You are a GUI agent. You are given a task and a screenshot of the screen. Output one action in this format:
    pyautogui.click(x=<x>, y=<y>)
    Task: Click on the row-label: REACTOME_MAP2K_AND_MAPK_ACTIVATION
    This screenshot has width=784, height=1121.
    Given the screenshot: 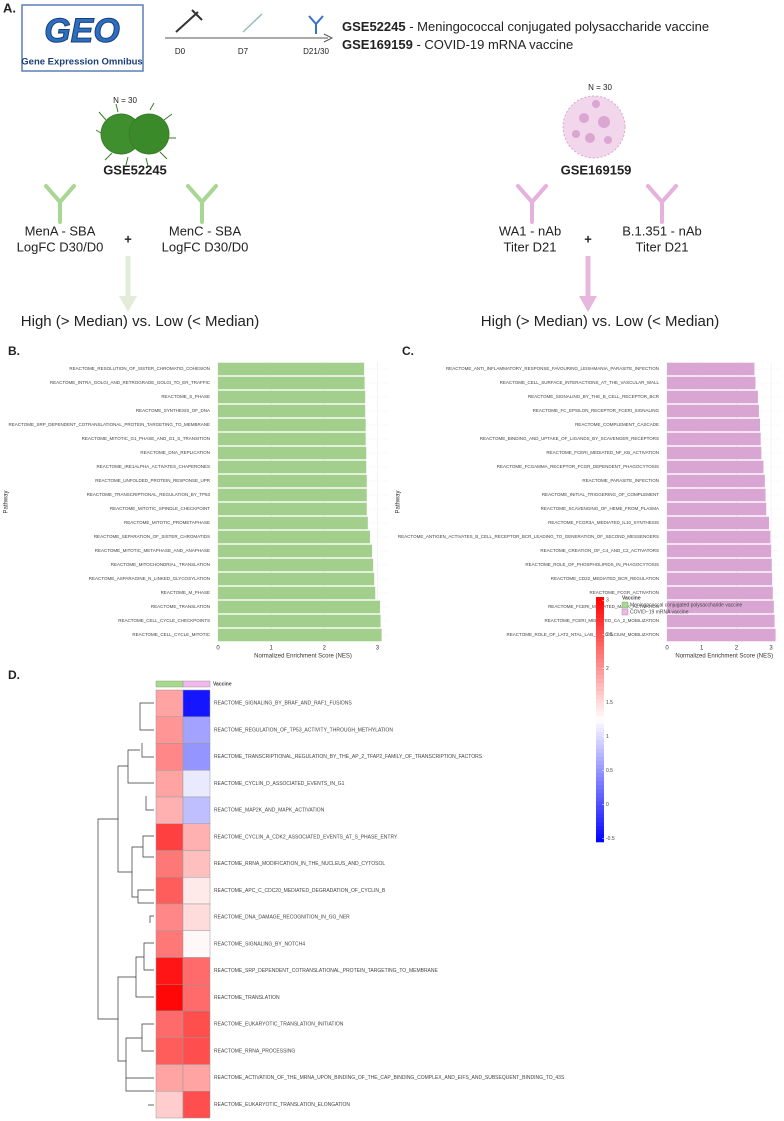 What is the action you would take?
    pyautogui.click(x=269, y=811)
    